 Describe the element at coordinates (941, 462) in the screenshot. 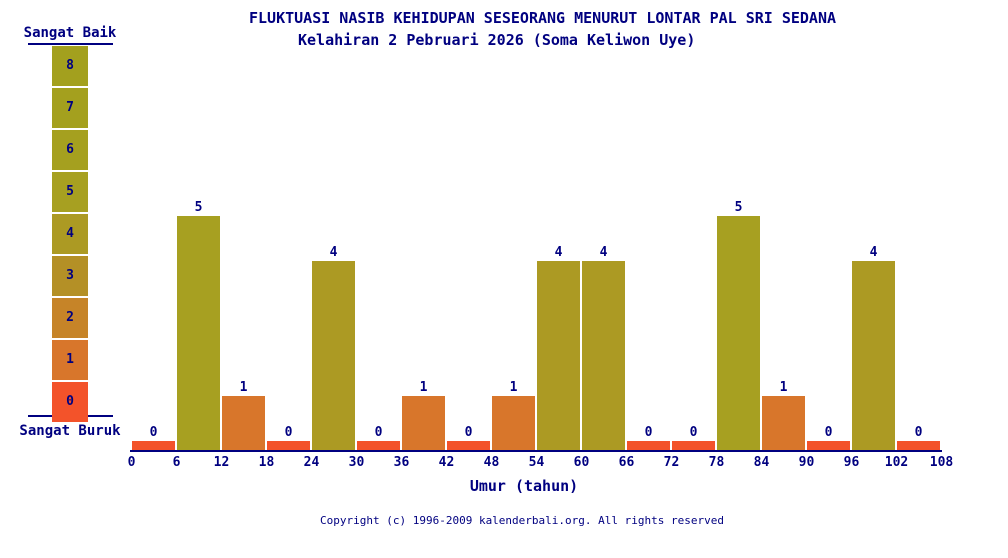

I see `x-tick-label-108: 108` at that location.